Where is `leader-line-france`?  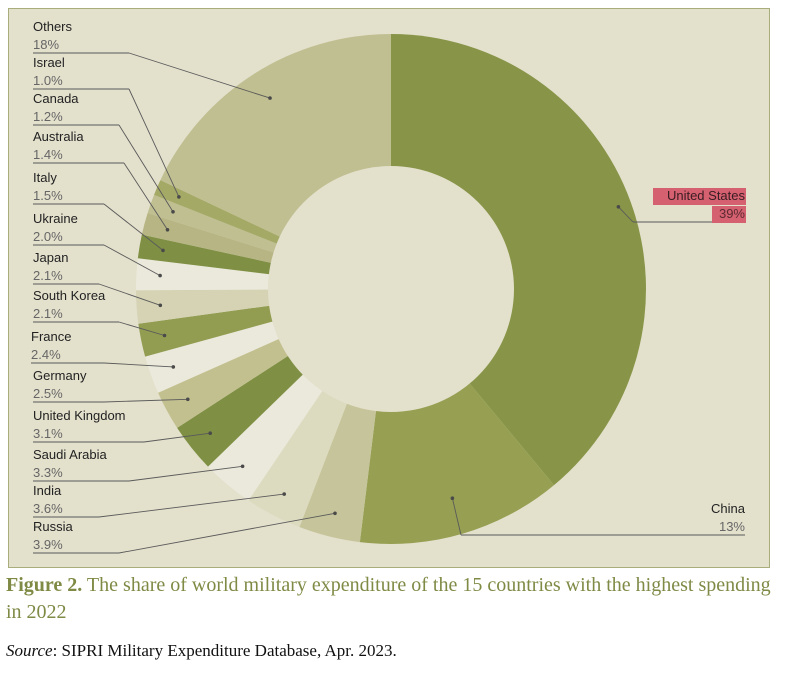
leader-line-france is located at coordinates (138, 365).